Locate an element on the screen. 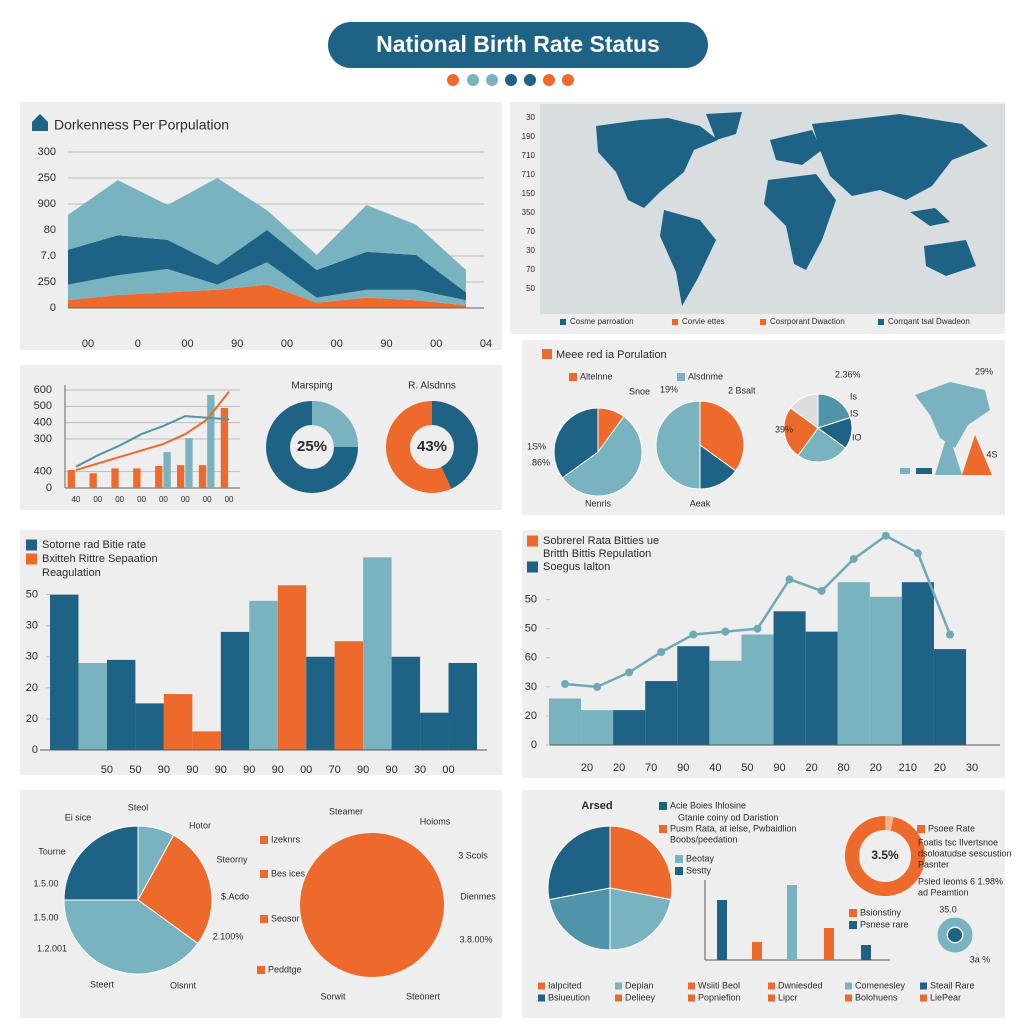 This screenshot has width=1024, height=1024. annotation: Steonert is located at coordinates (423, 996).